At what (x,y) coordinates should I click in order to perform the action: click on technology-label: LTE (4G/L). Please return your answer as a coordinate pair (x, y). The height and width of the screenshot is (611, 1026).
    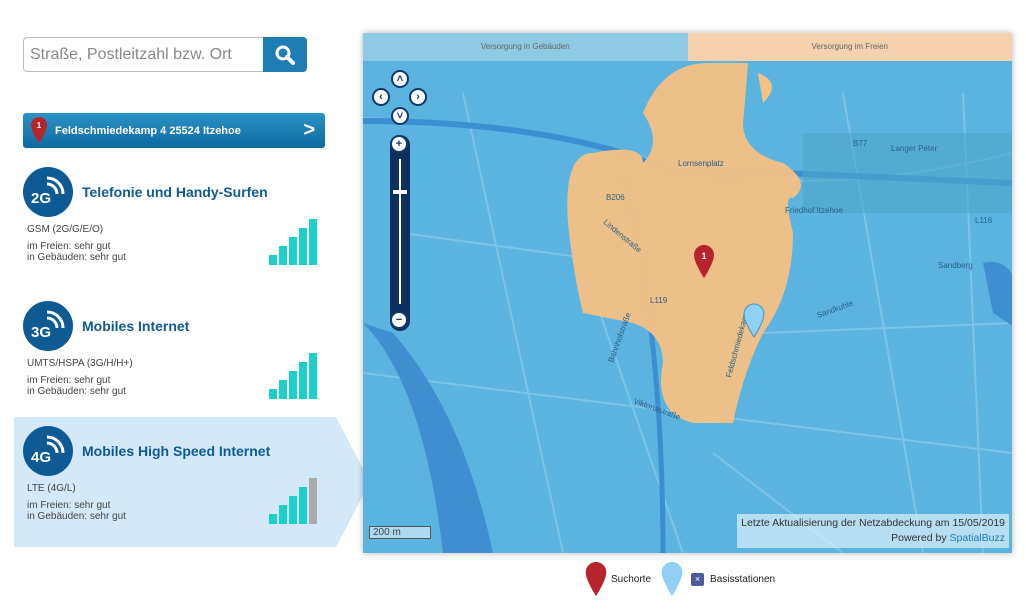
    Looking at the image, I should click on (51, 488).